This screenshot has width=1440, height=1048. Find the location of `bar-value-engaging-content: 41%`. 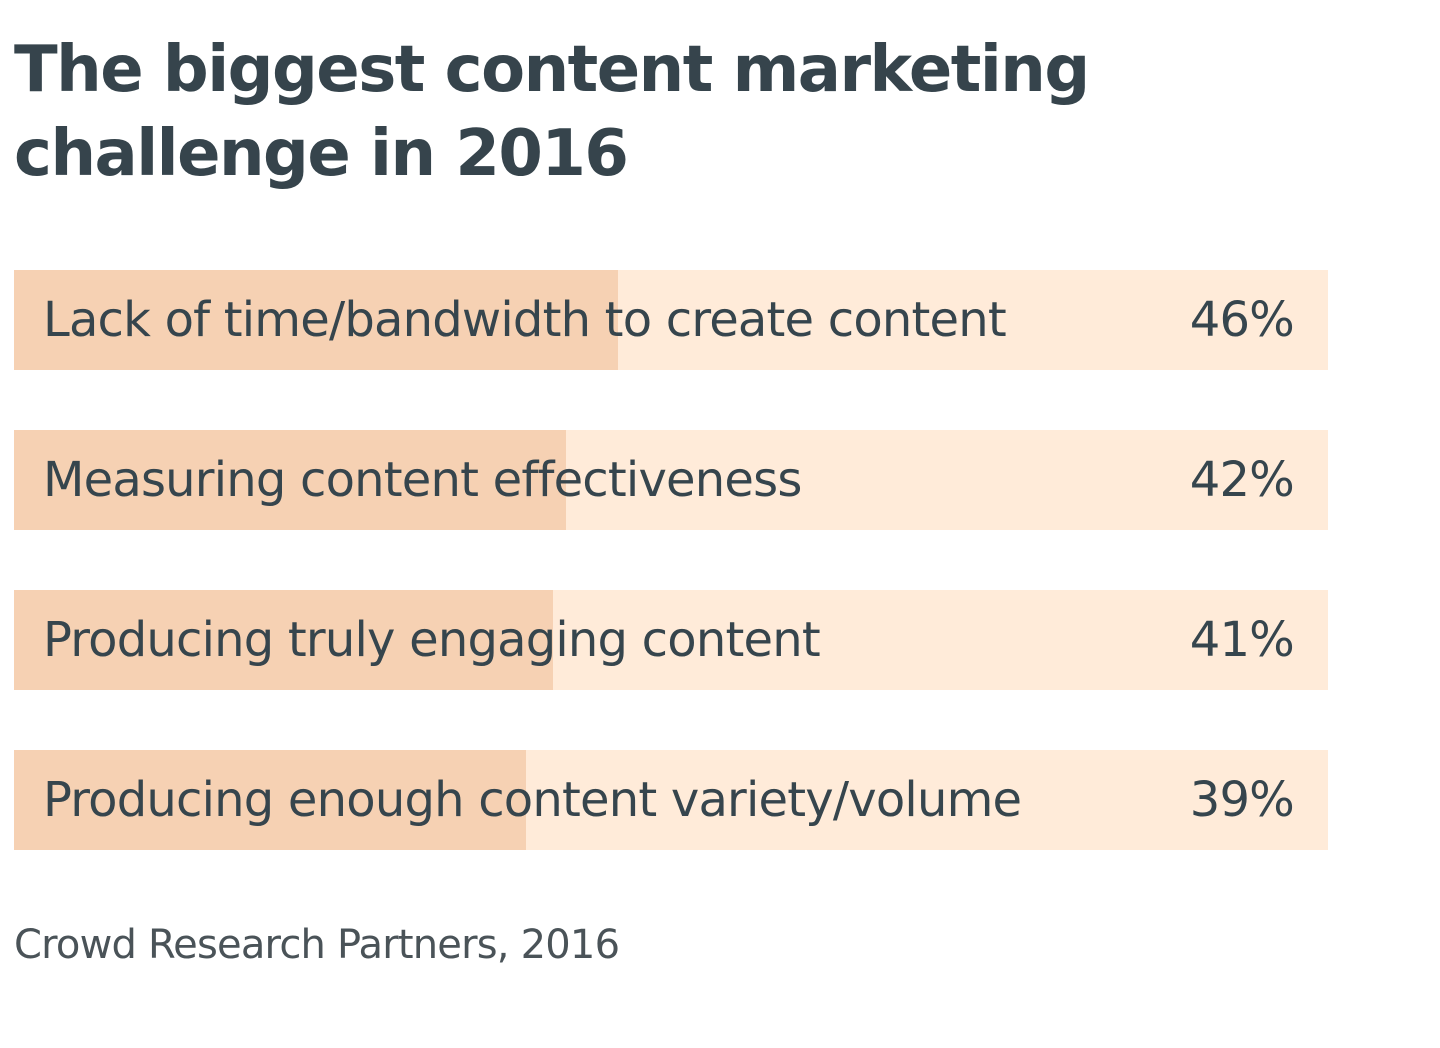

bar-value-engaging-content: 41% is located at coordinates (1242, 640).